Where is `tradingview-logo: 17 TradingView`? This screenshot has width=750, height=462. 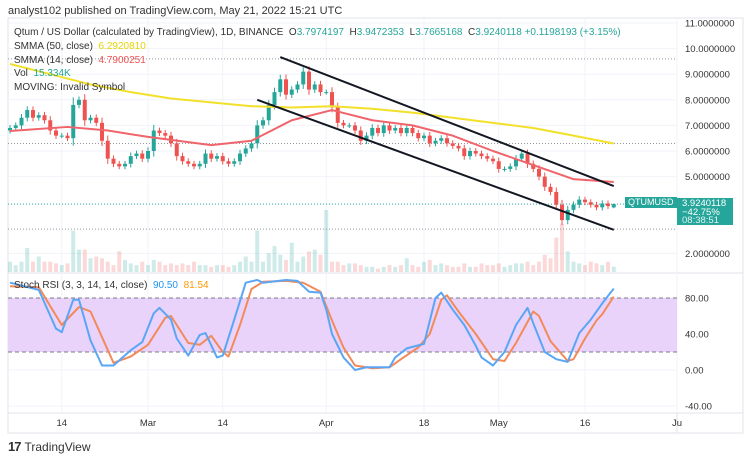 tradingview-logo: 17 TradingView is located at coordinates (49, 446).